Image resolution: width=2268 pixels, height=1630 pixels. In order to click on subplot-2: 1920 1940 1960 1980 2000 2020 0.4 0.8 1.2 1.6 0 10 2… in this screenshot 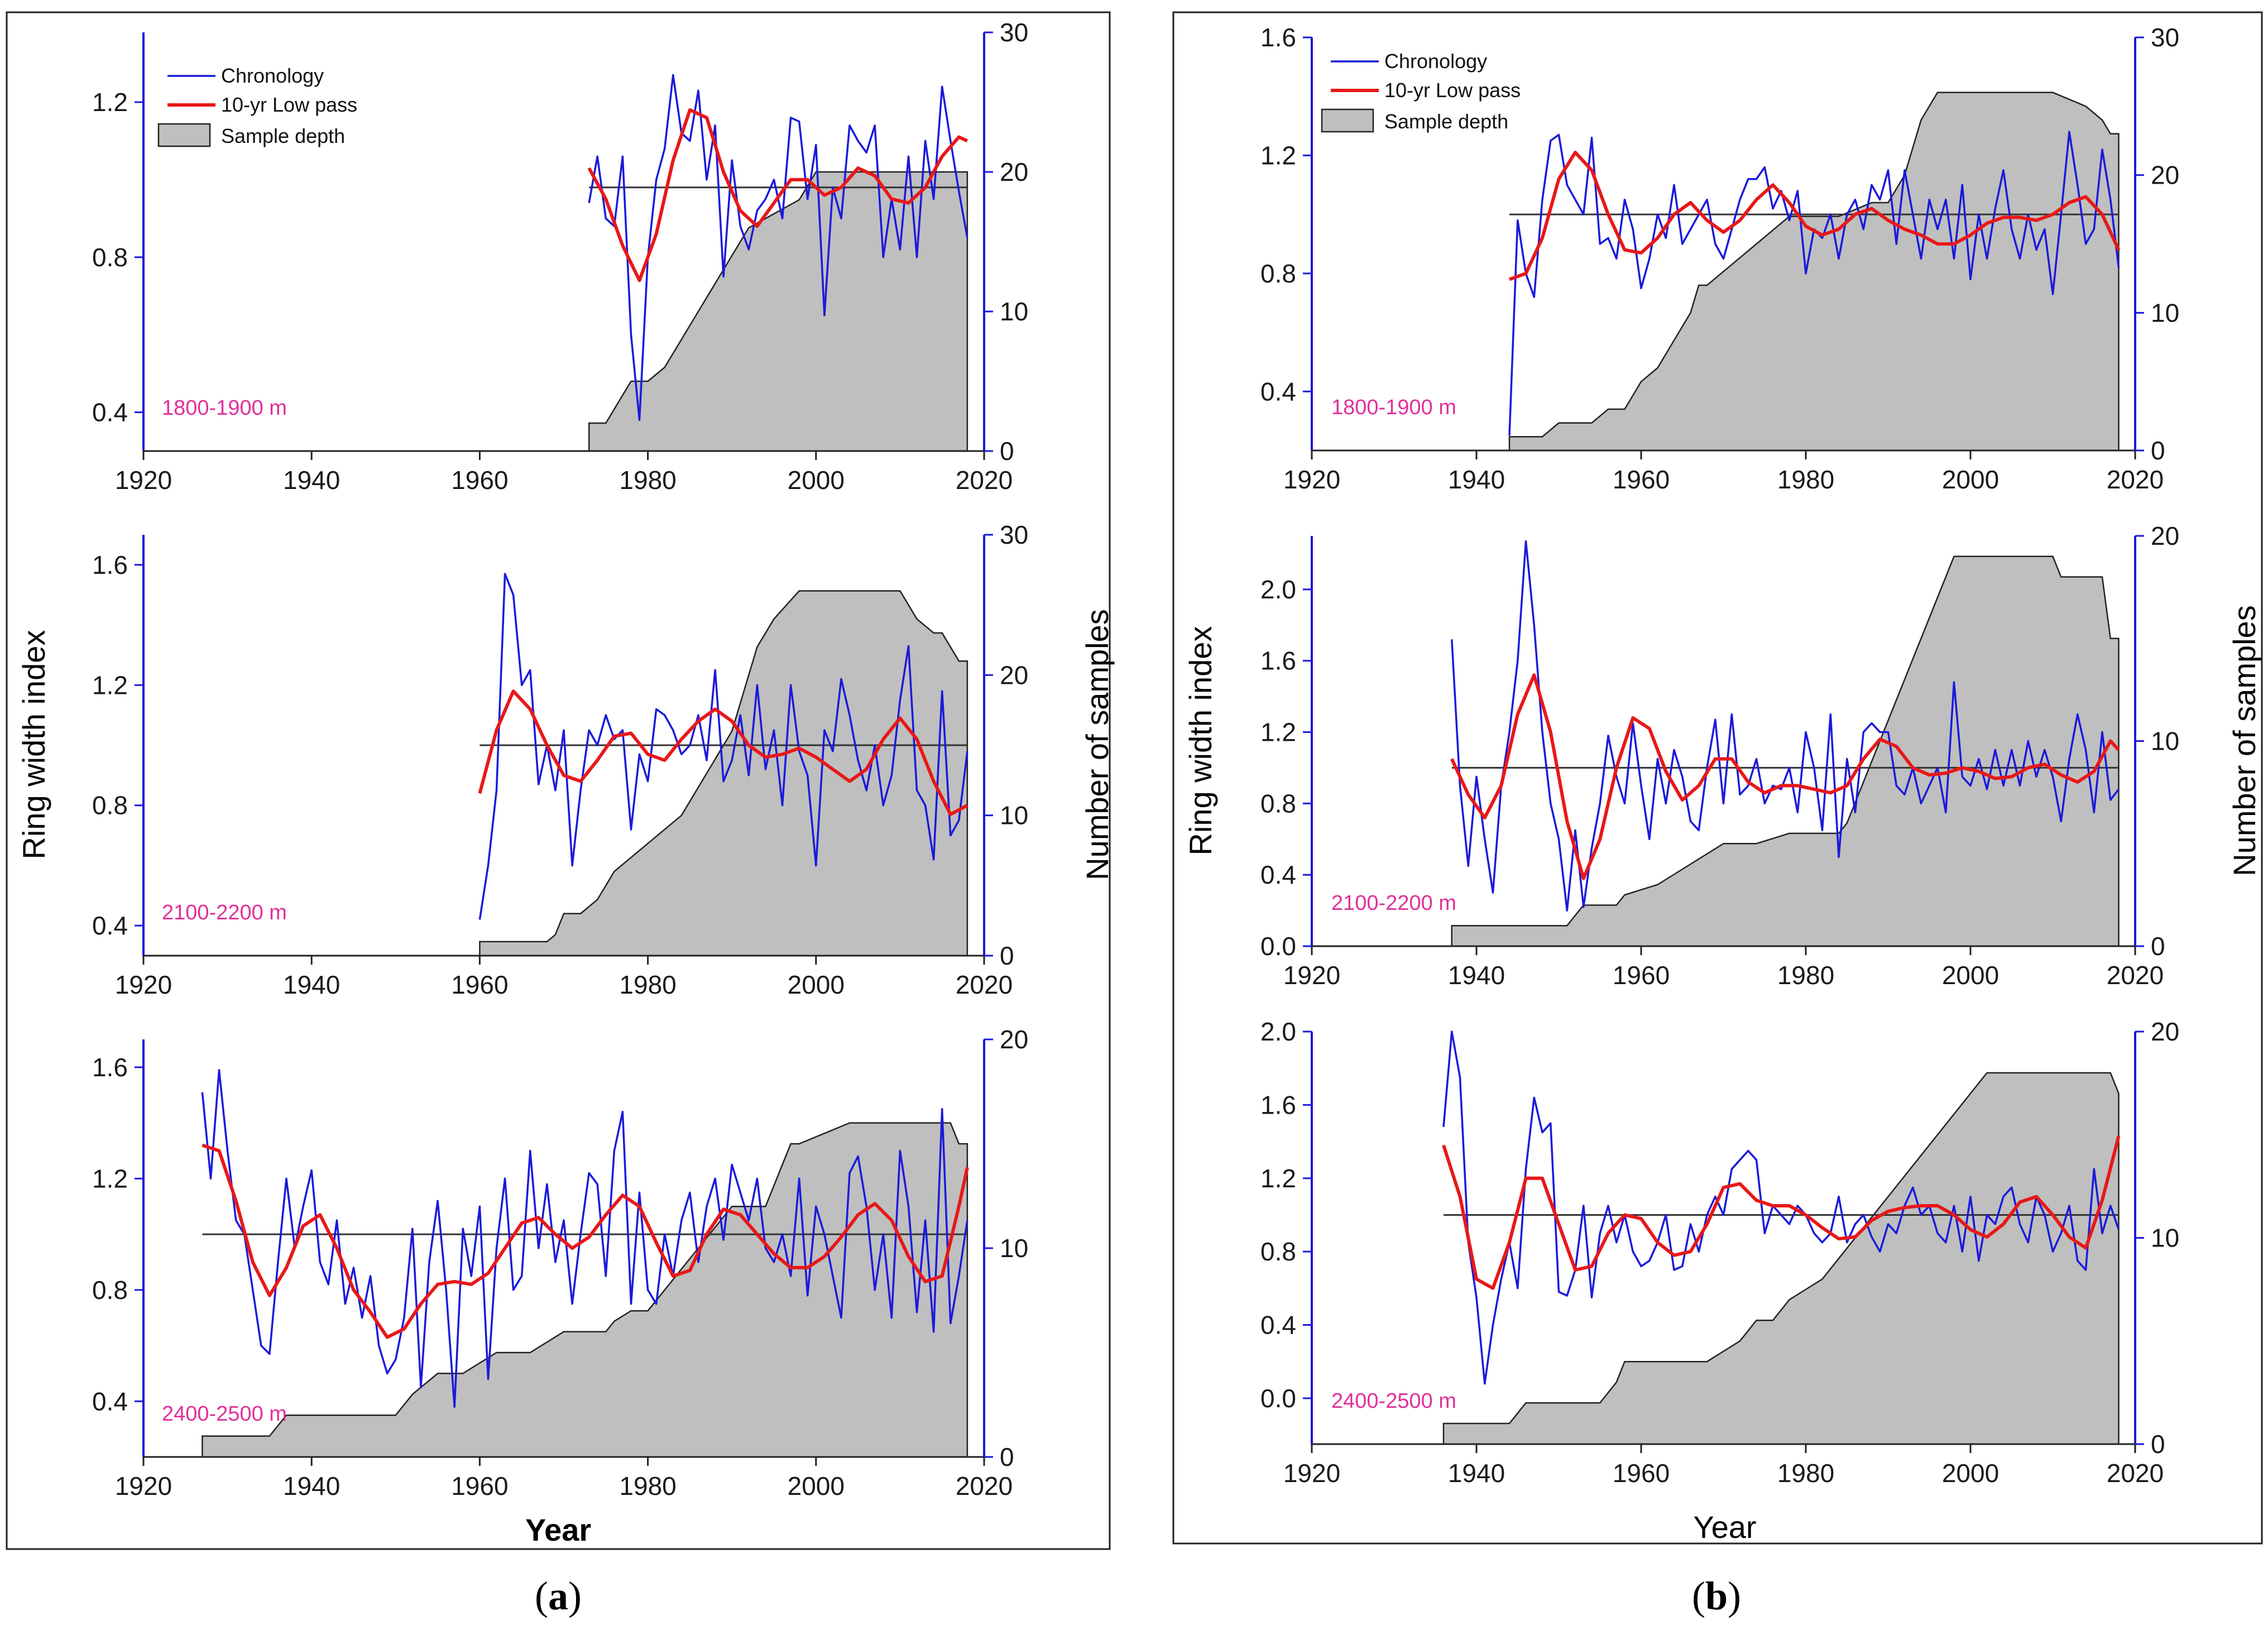, I will do `click(560, 759)`.